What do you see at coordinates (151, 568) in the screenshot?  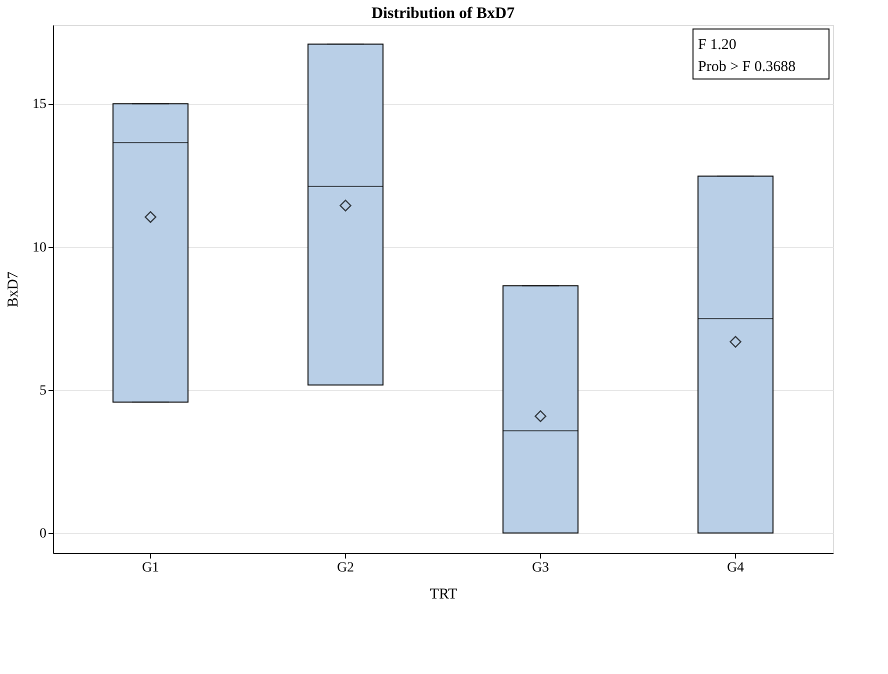 I see `x-tick-label: G1` at bounding box center [151, 568].